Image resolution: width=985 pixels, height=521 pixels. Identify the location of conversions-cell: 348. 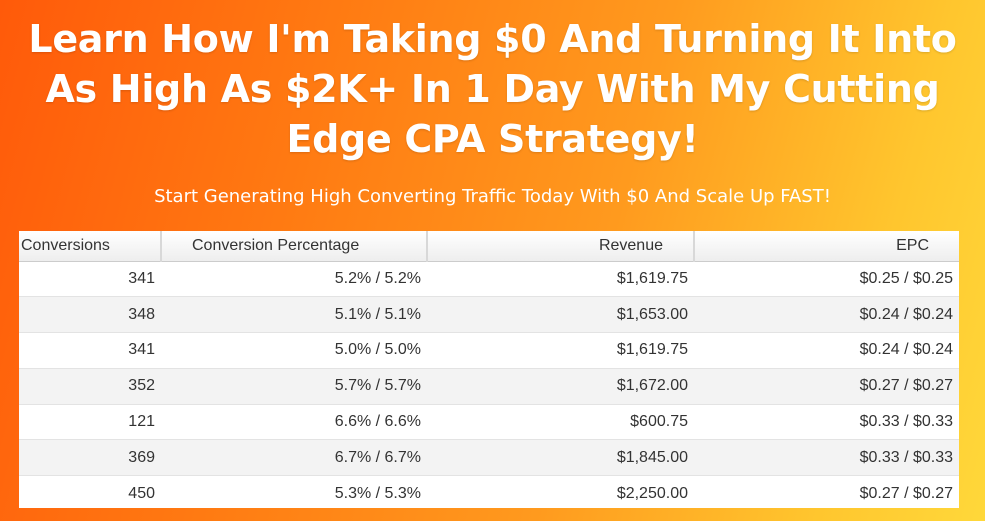
(90, 315).